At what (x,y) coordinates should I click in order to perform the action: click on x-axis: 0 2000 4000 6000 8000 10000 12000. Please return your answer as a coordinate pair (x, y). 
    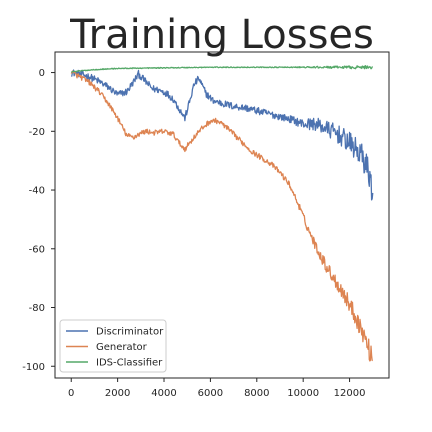
    Looking at the image, I should click on (216, 388).